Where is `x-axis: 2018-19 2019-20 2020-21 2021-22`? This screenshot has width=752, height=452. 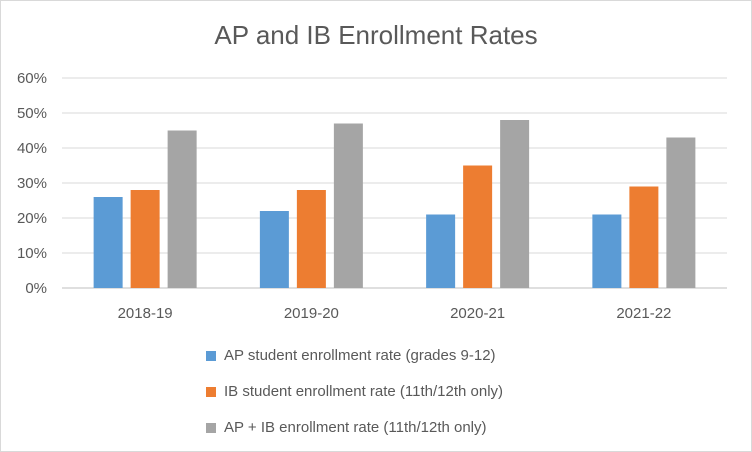
x-axis: 2018-19 2019-20 2020-21 2021-22 is located at coordinates (395, 313).